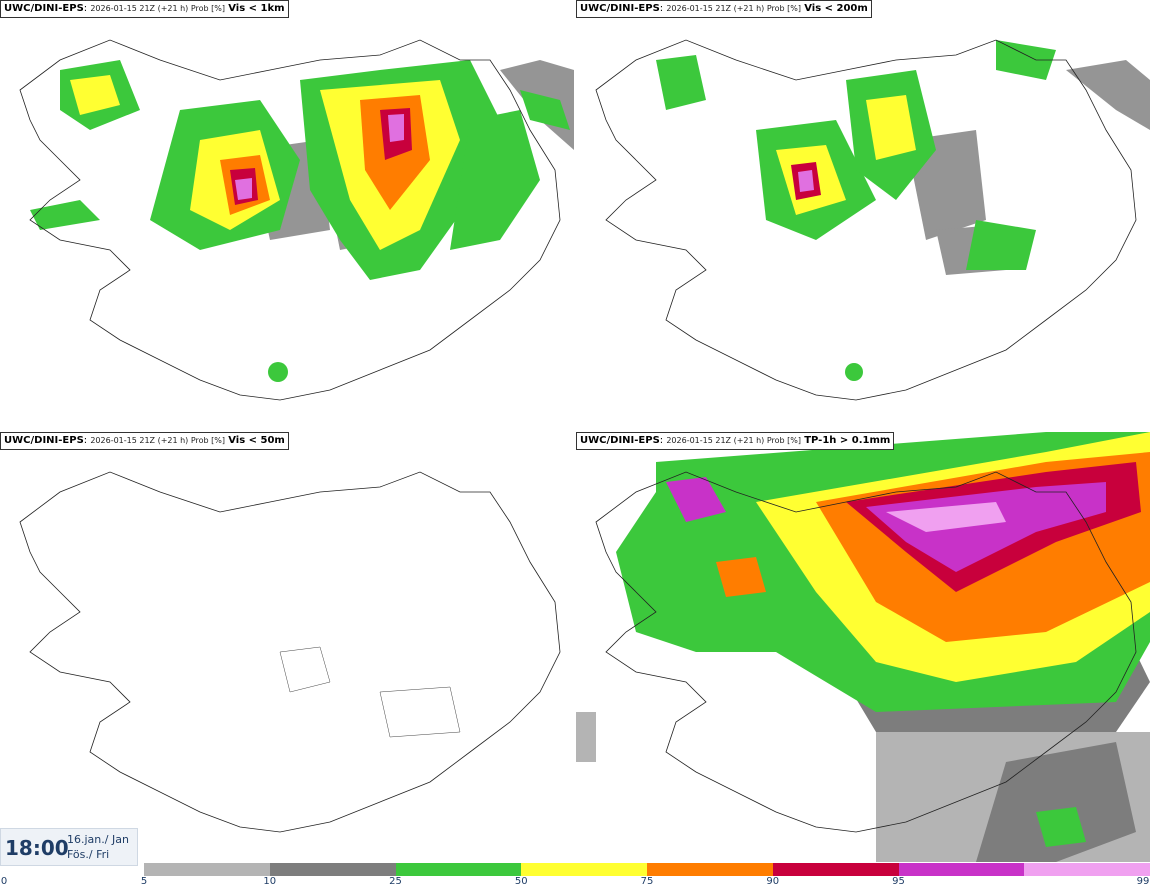 The width and height of the screenshot is (1150, 891). Describe the element at coordinates (898, 881) in the screenshot. I see `colorbar-tick-label: 95` at that location.